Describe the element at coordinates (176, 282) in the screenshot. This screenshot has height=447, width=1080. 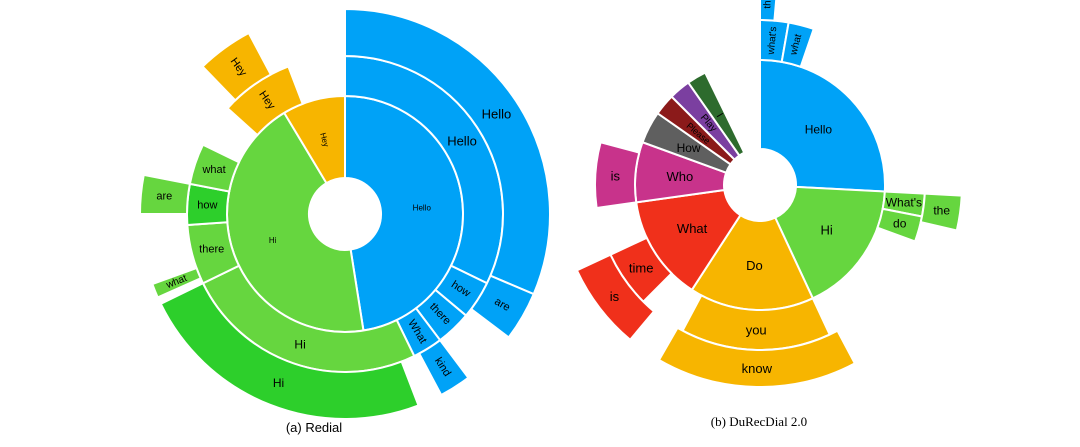
I see `segment-what-ring3` at that location.